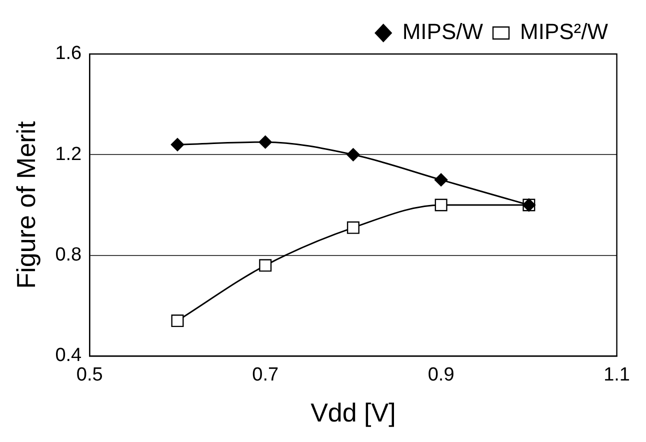 The height and width of the screenshot is (442, 646). Describe the element at coordinates (441, 375) in the screenshot. I see `x-tick-label: 0.9` at that location.